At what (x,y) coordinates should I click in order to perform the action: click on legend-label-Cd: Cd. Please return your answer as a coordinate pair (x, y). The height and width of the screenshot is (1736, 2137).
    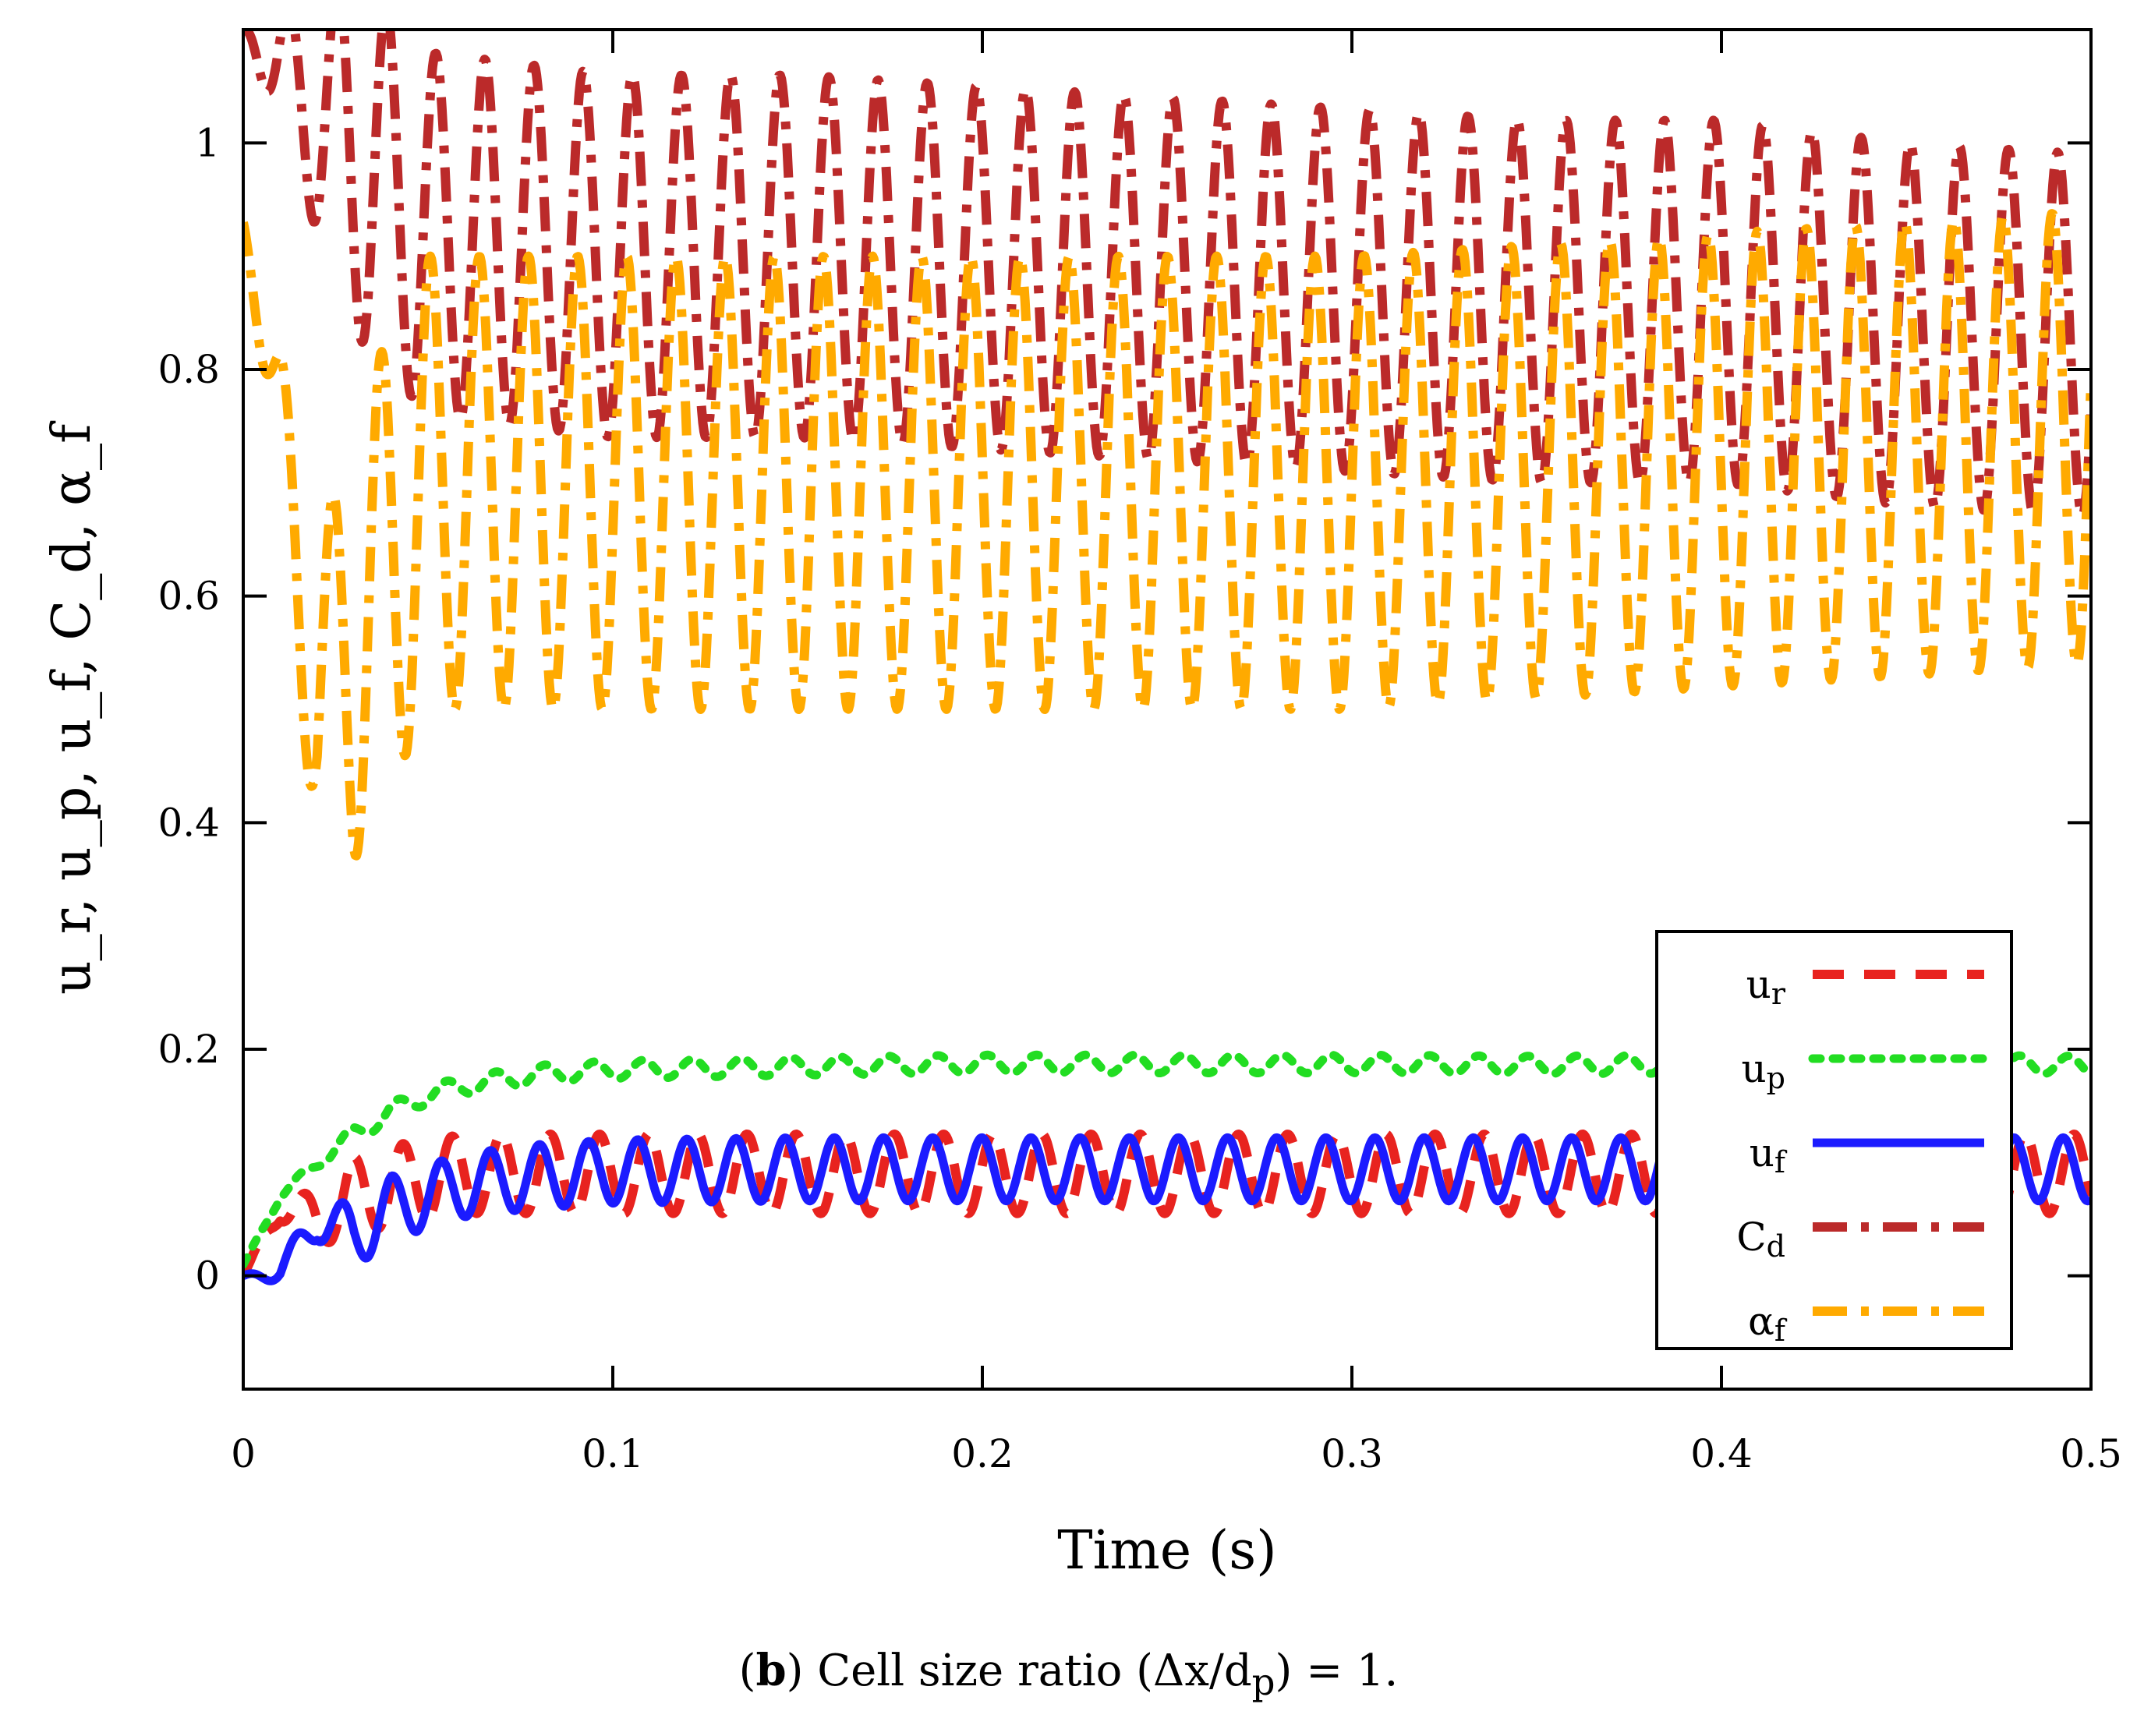
    Looking at the image, I should click on (1760, 1239).